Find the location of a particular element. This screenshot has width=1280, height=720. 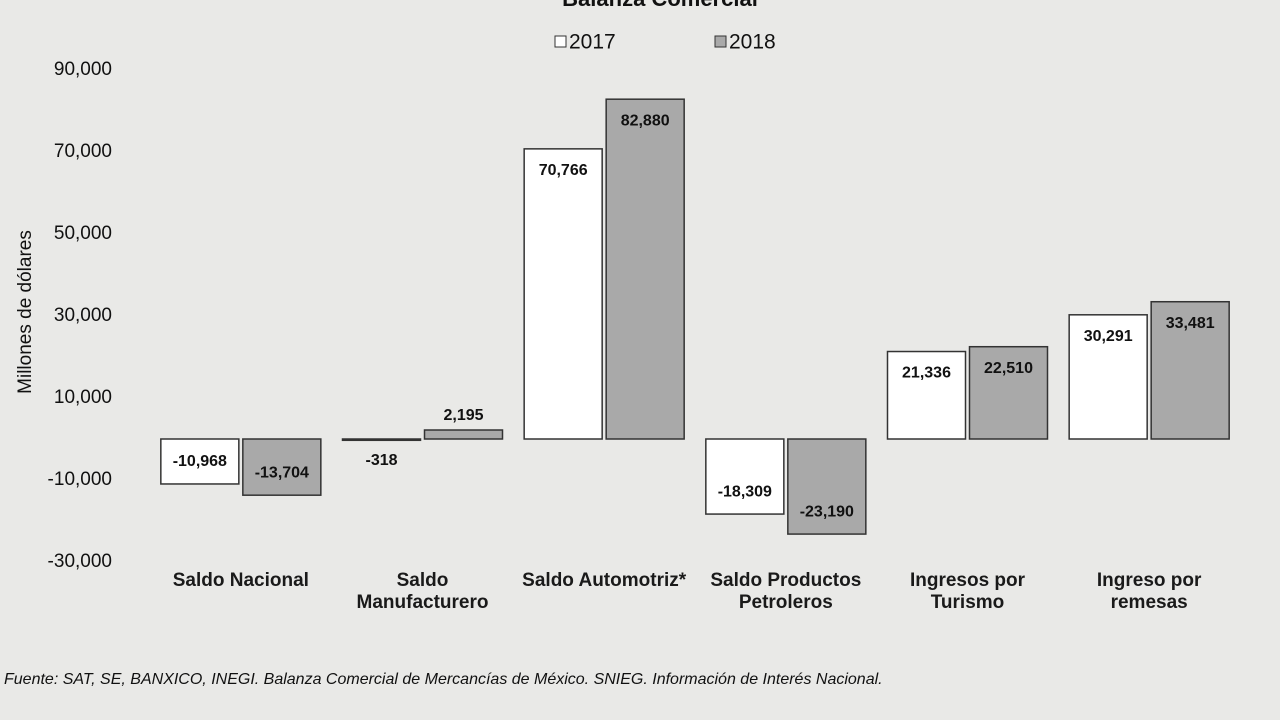

x-tick-label: Saldo Productos Petroleros is located at coordinates (786, 591).